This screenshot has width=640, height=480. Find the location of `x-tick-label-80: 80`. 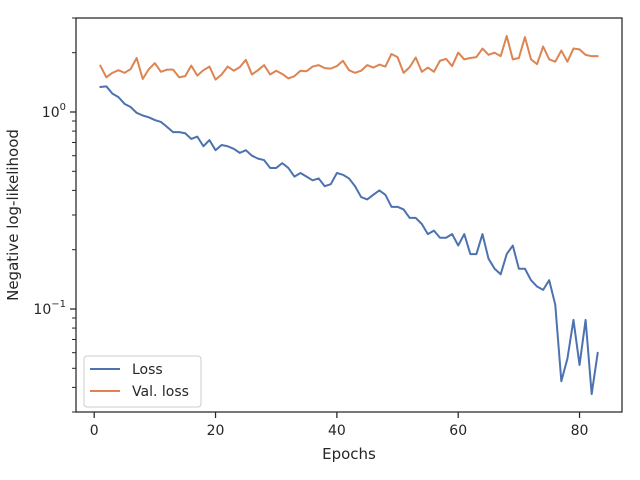

x-tick-label-80: 80 is located at coordinates (580, 431).